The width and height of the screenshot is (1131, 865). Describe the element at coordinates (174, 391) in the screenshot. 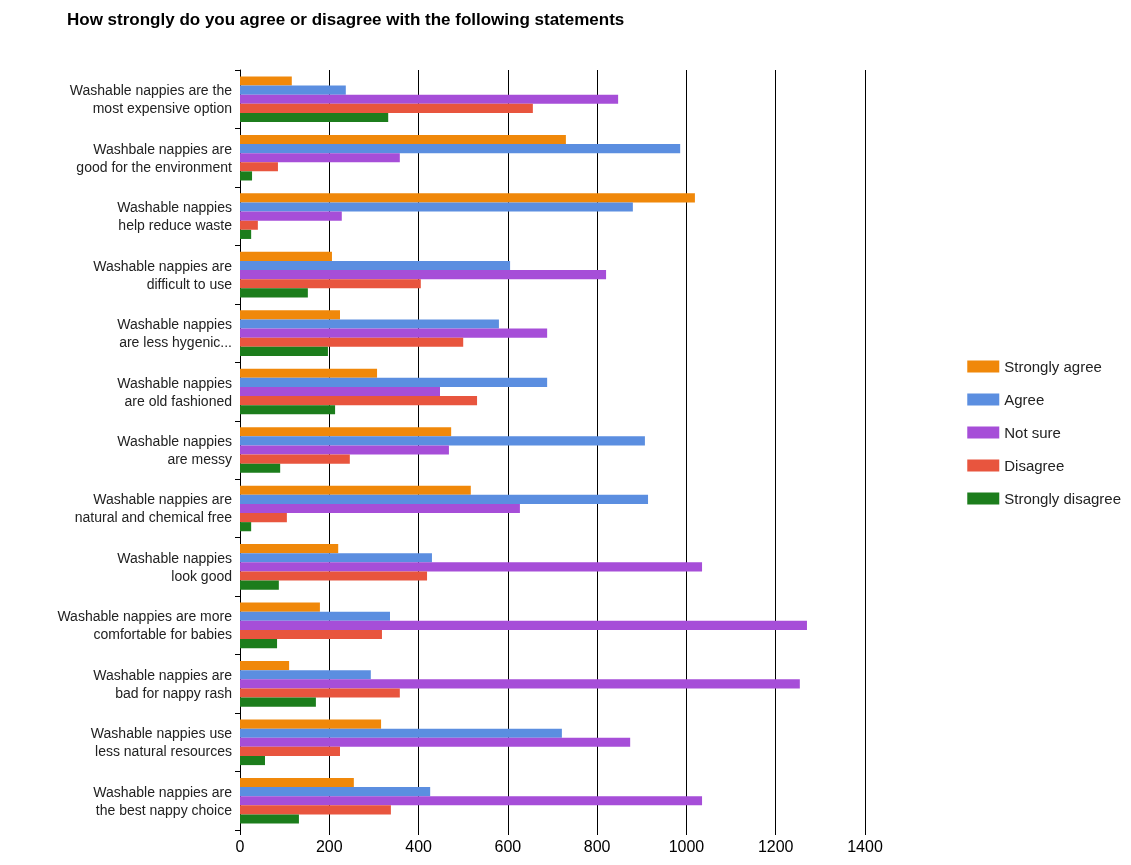

I see `y-tick-label: Washable nappies are old fashioned` at that location.